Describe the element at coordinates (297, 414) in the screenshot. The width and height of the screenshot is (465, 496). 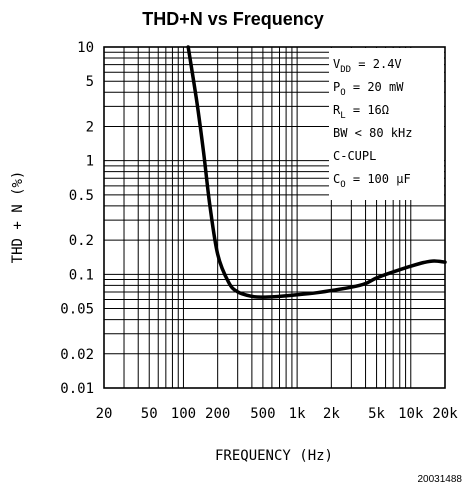
I see `x-tick-label: 1k` at that location.